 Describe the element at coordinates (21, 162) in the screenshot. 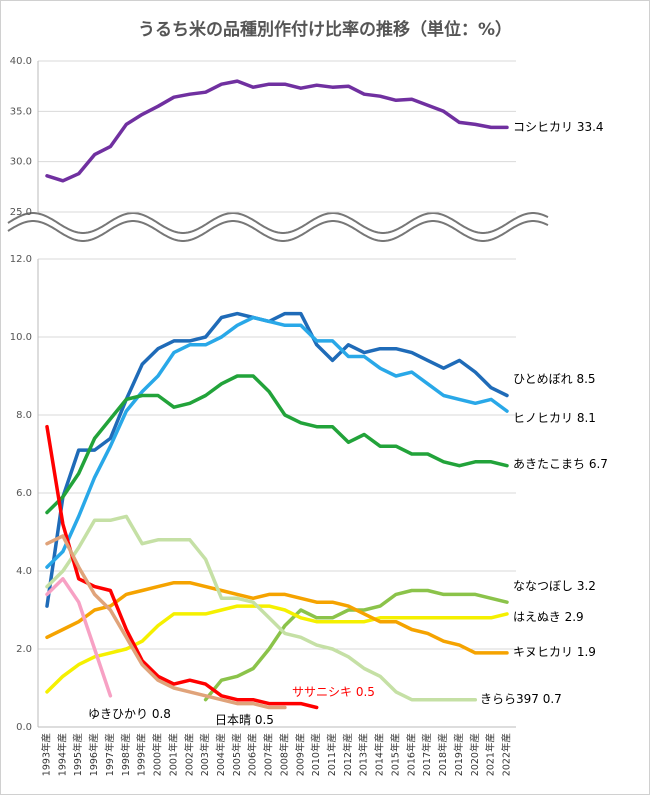

I see `y-tick-label: 30.0` at that location.